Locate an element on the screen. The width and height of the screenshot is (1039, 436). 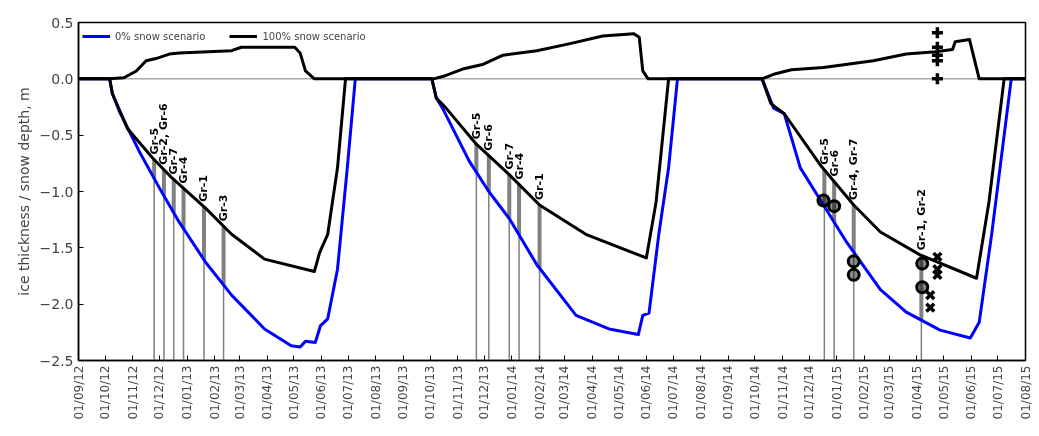
ref-line-label: Gr-5 is located at coordinates (476, 126).